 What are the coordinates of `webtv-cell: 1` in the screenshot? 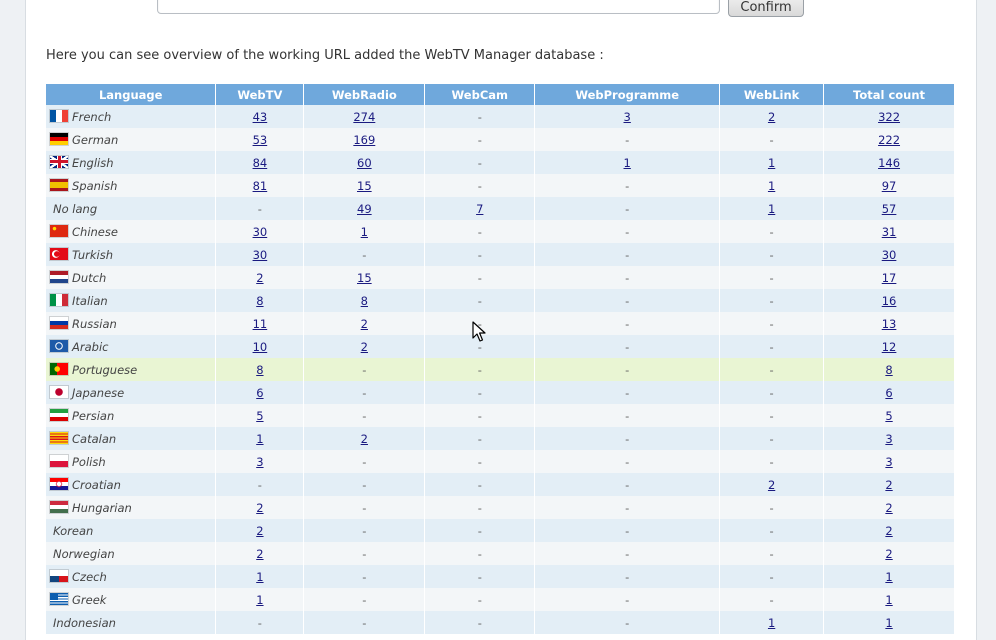 It's located at (260, 599).